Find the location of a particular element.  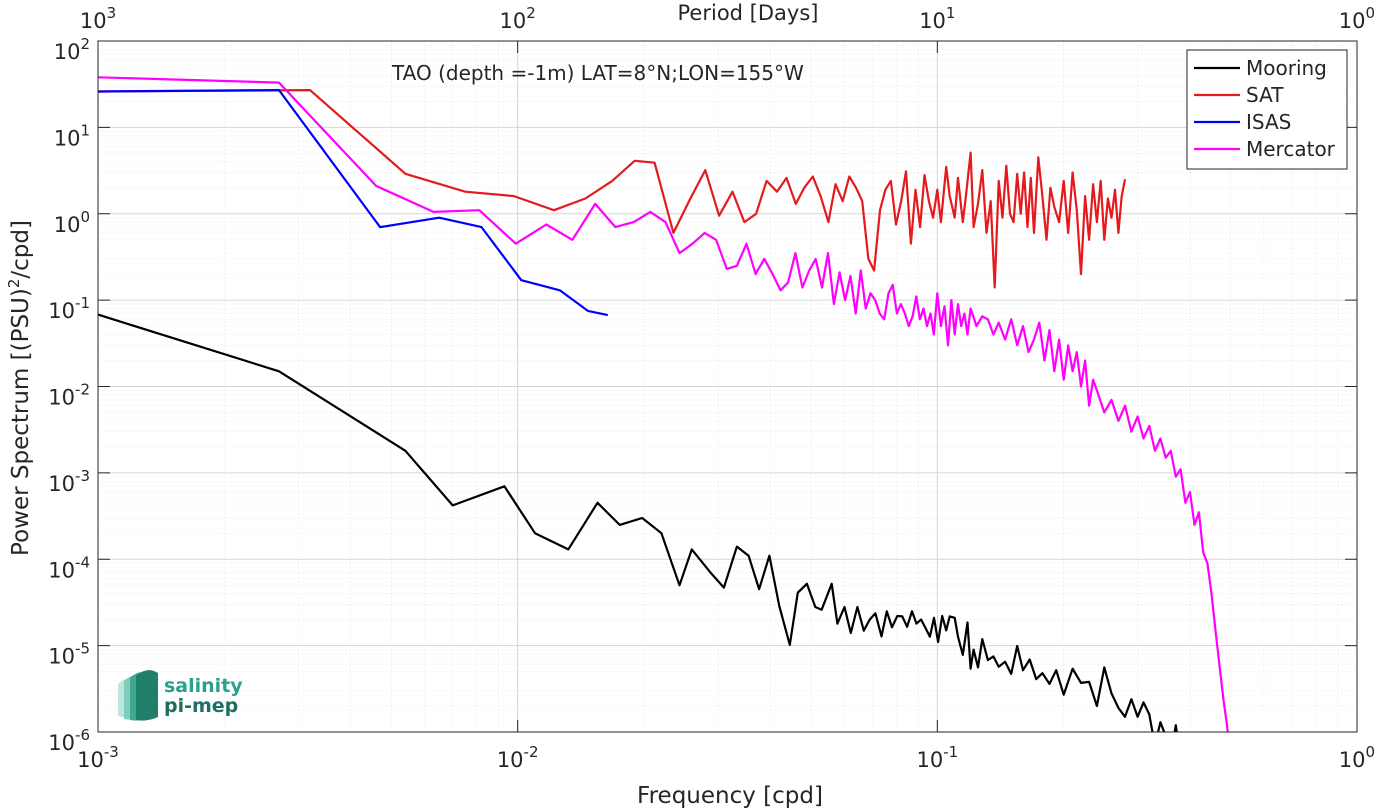

legend-box is located at coordinates (1267, 109).